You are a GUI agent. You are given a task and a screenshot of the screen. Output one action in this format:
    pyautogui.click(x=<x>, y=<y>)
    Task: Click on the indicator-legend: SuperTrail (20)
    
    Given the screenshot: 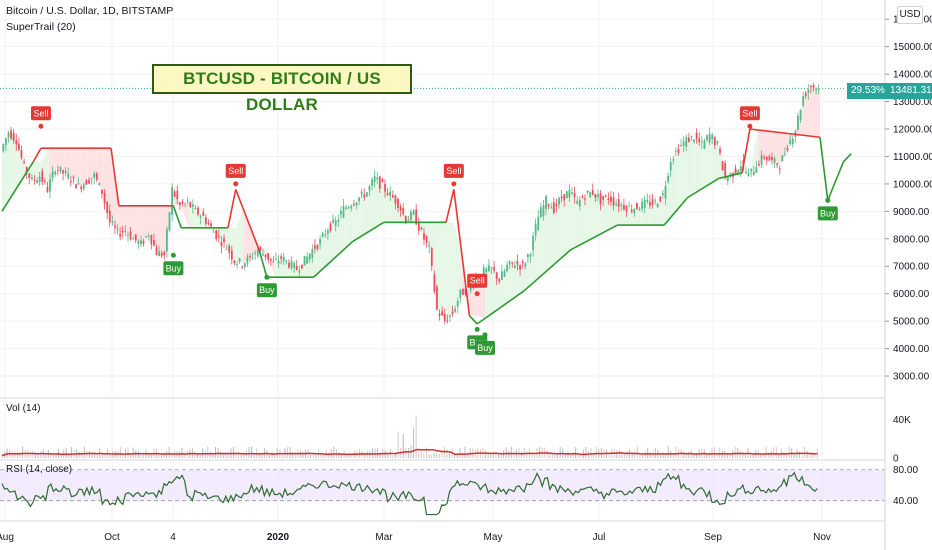 What is the action you would take?
    pyautogui.click(x=41, y=27)
    